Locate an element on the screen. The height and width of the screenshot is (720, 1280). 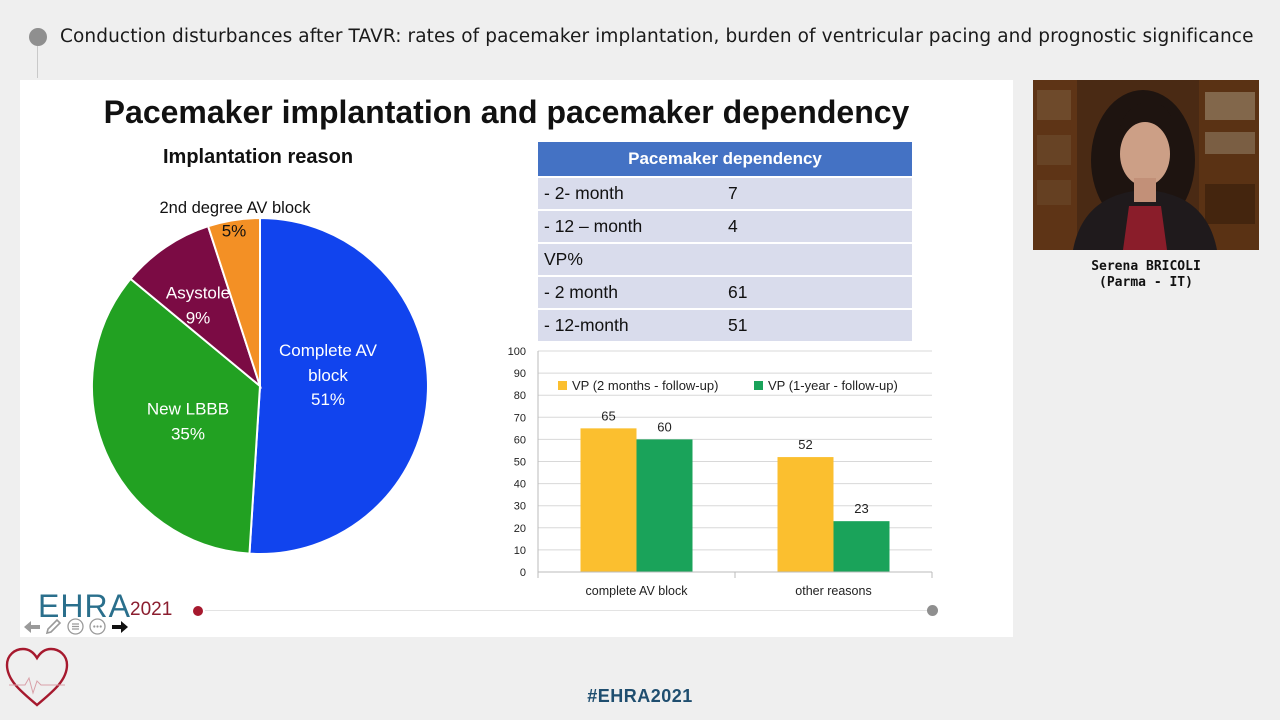
menu-icon is located at coordinates (75, 626).